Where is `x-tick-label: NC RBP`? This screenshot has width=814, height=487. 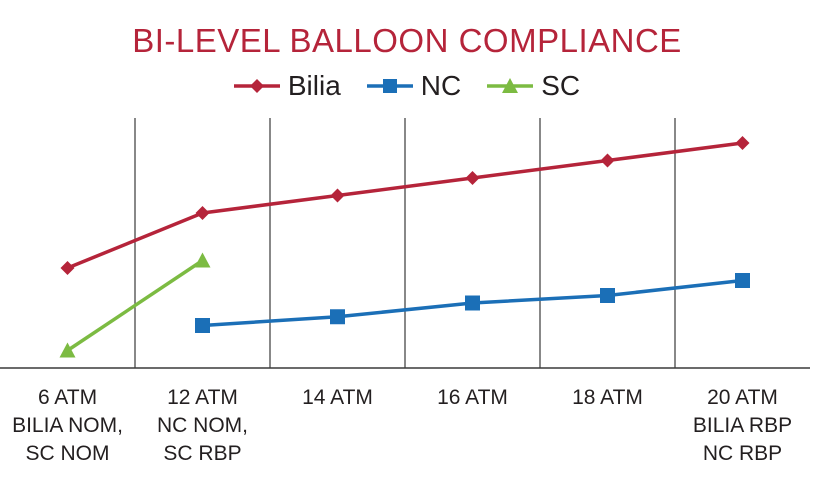 x-tick-label: NC RBP is located at coordinates (742, 453).